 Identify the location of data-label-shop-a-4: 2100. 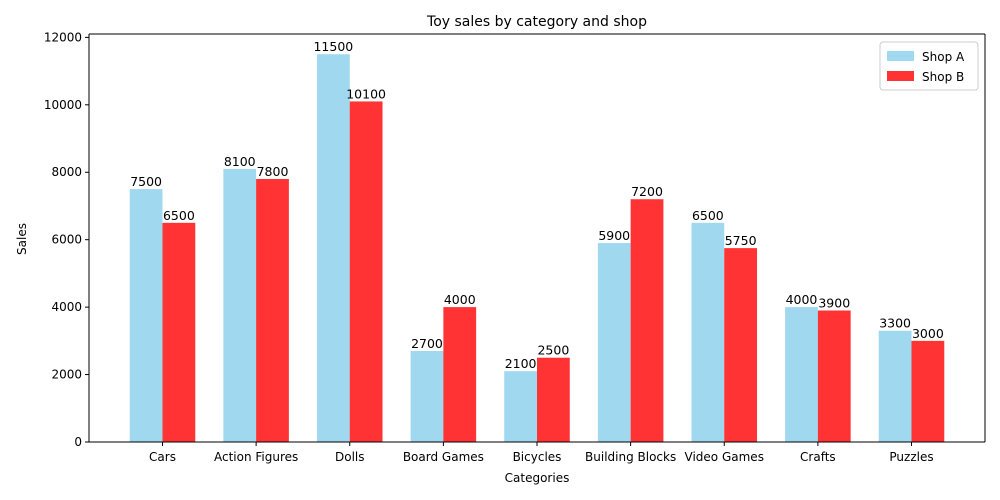
(521, 363).